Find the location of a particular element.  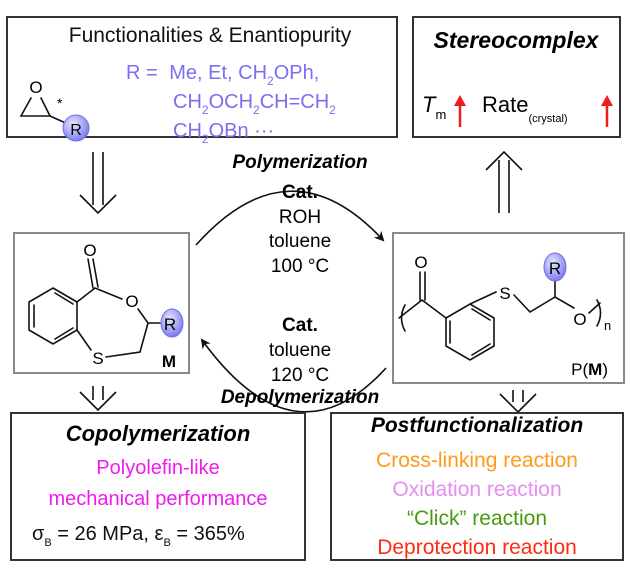

right-bracket is located at coordinates (599, 313).